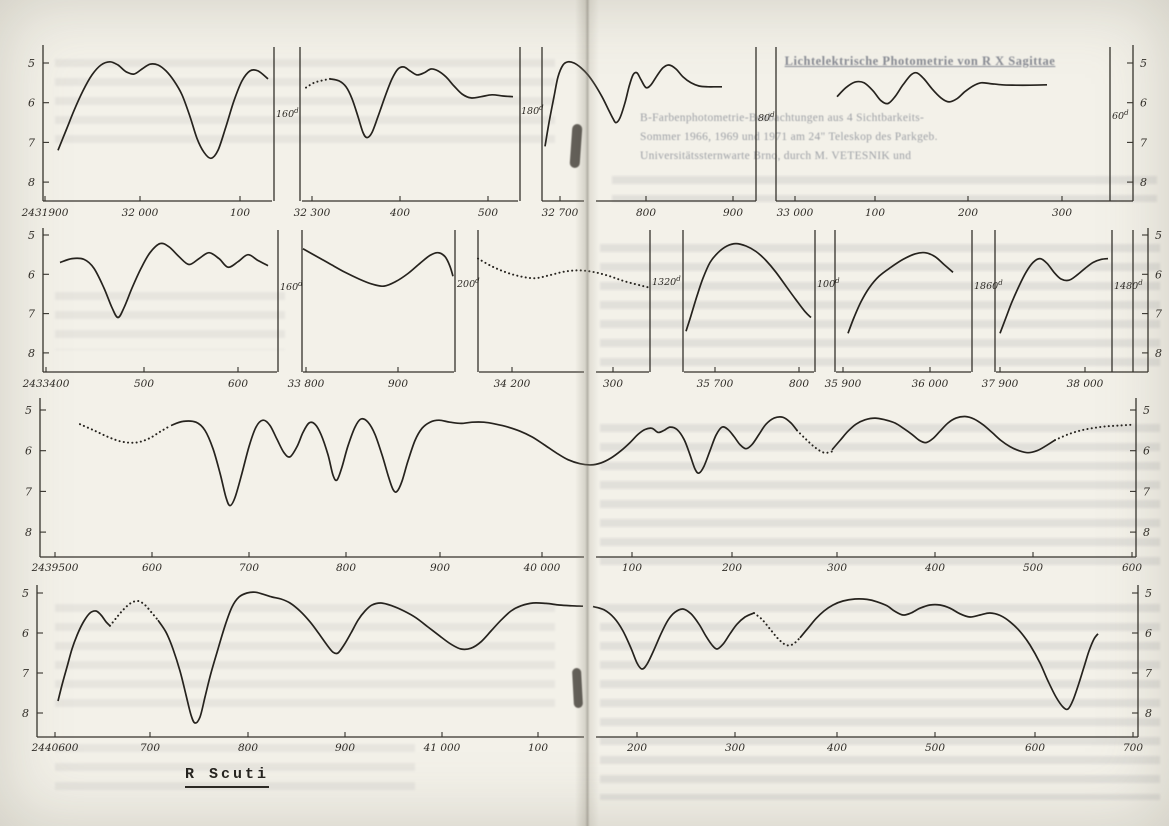 This screenshot has width=1169, height=826. I want to click on x-tick-label: 35 900, so click(843, 384).